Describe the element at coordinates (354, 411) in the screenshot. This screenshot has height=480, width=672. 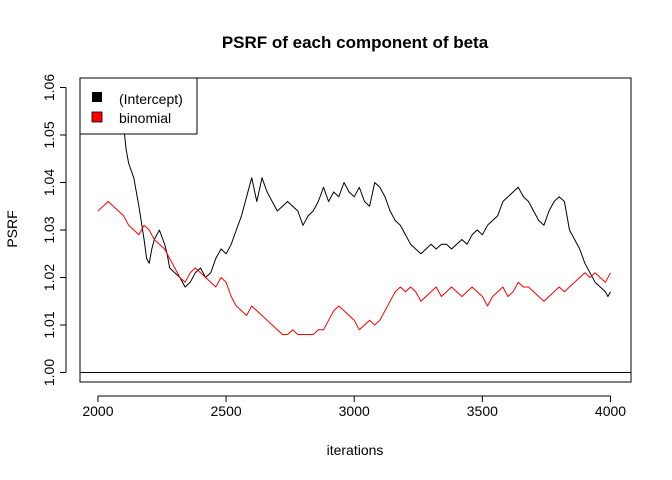
I see `x-tick-label: 3000` at that location.